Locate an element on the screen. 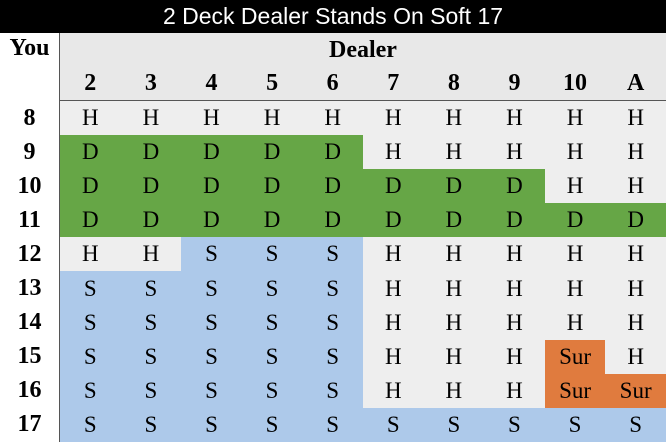 The image size is (666, 442). player-hand-17: 17 is located at coordinates (30, 424).